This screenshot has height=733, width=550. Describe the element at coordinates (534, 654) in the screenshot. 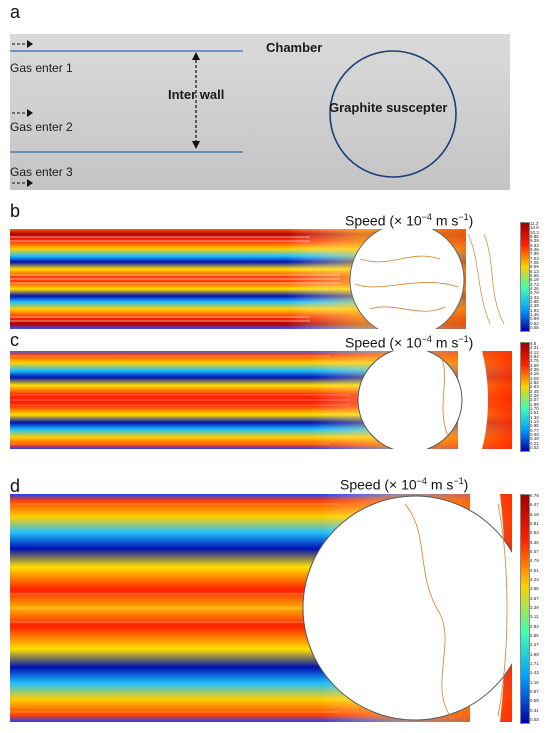

I see `colorbar-tick-label: 1.99` at that location.